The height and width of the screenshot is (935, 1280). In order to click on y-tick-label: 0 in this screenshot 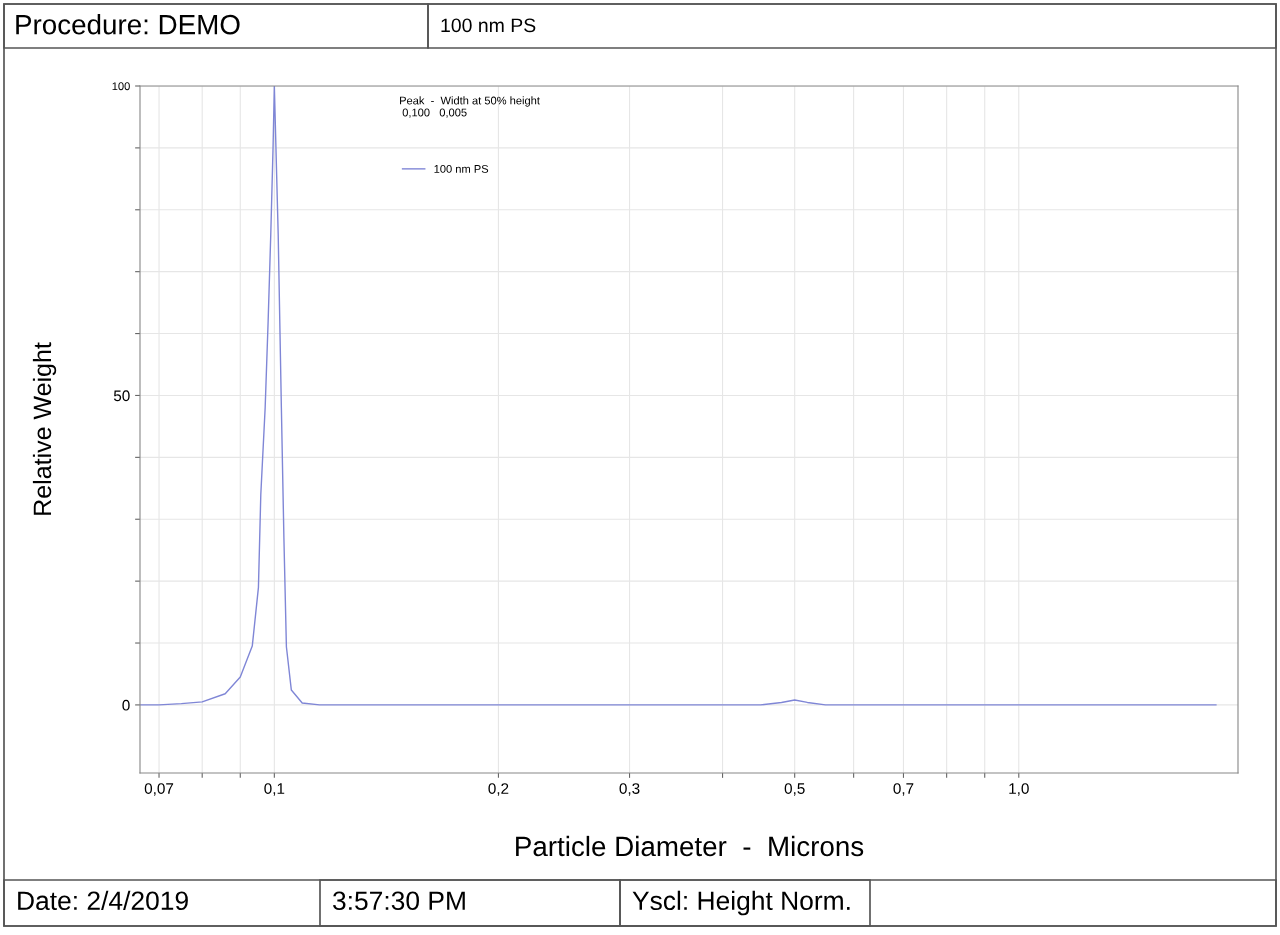, I will do `click(126, 705)`.